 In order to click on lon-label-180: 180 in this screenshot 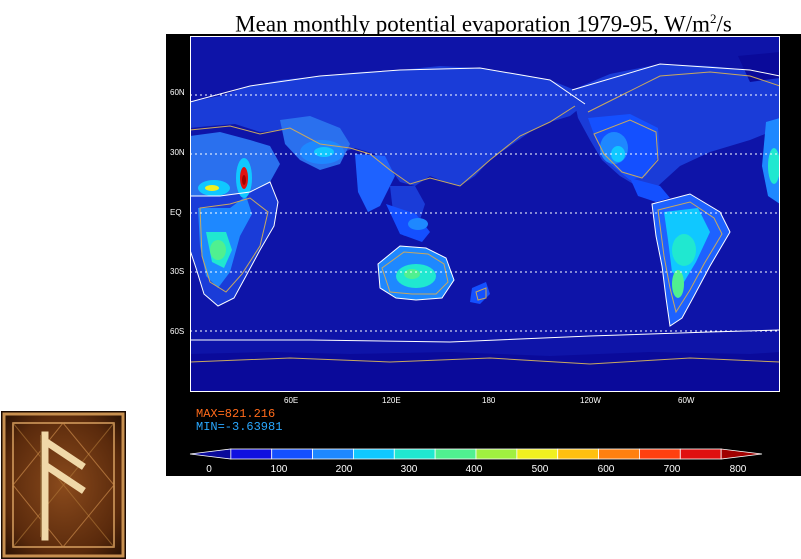, I will do `click(489, 400)`.